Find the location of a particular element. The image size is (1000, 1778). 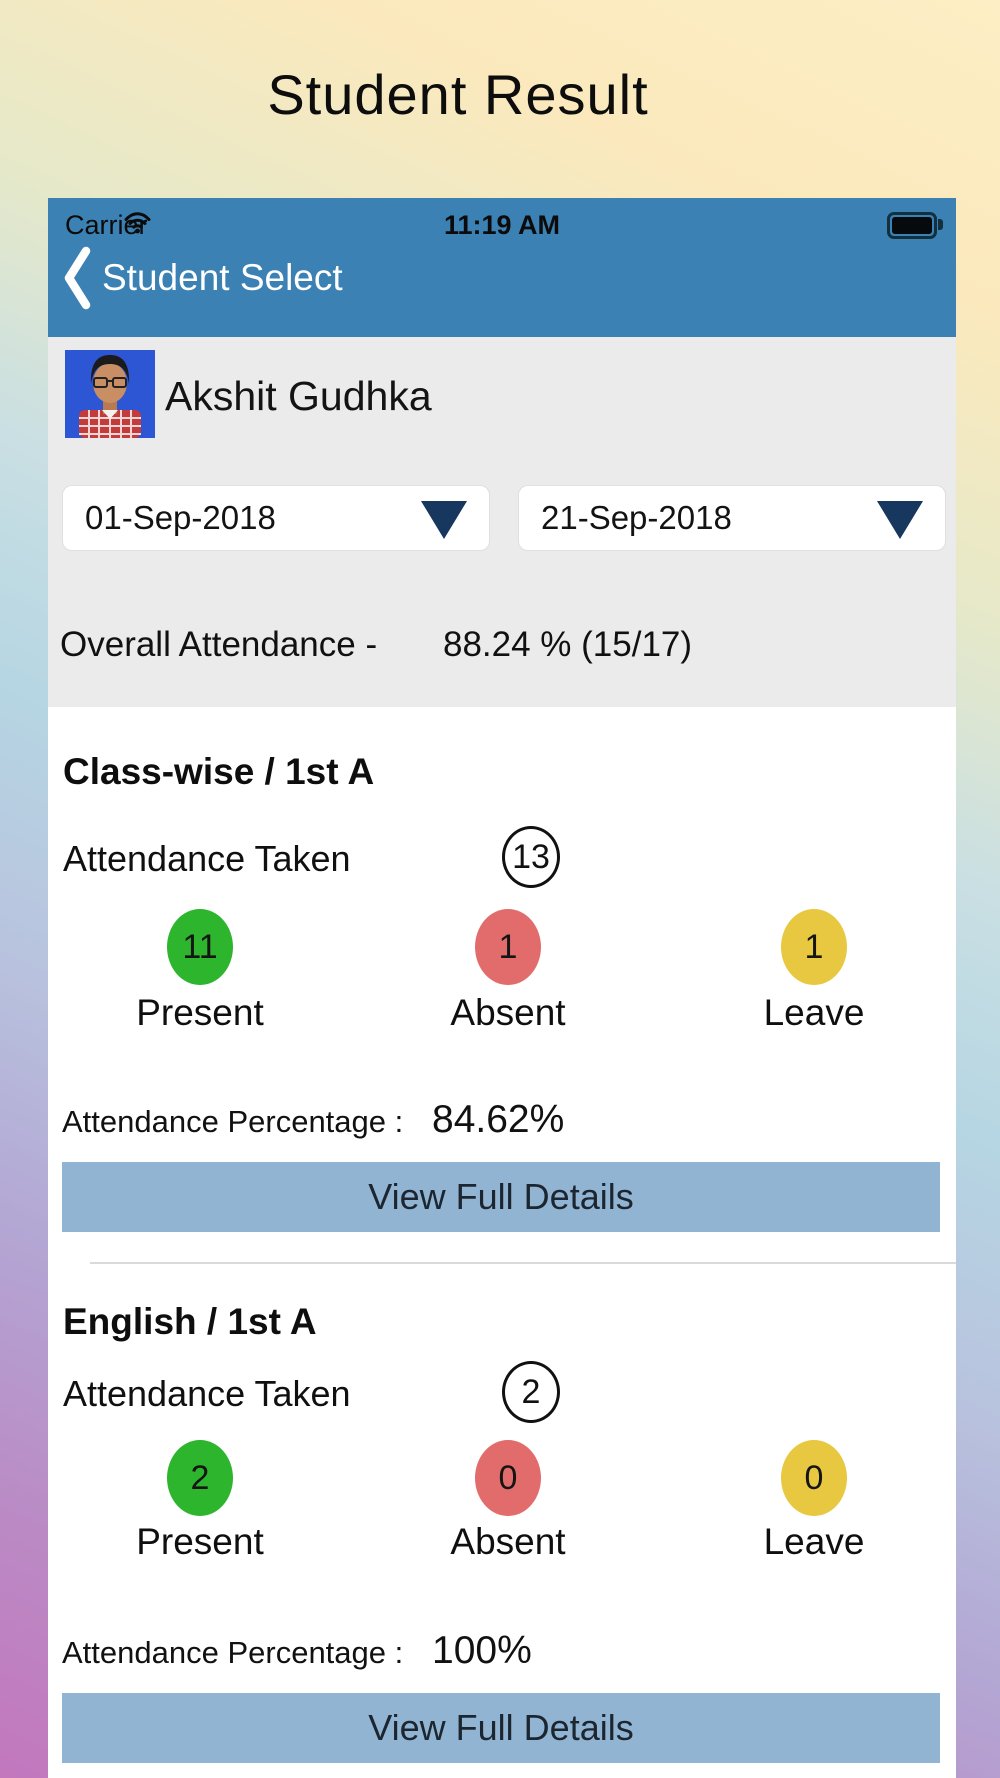

clock-label: 11:19 AM is located at coordinates (502, 225).